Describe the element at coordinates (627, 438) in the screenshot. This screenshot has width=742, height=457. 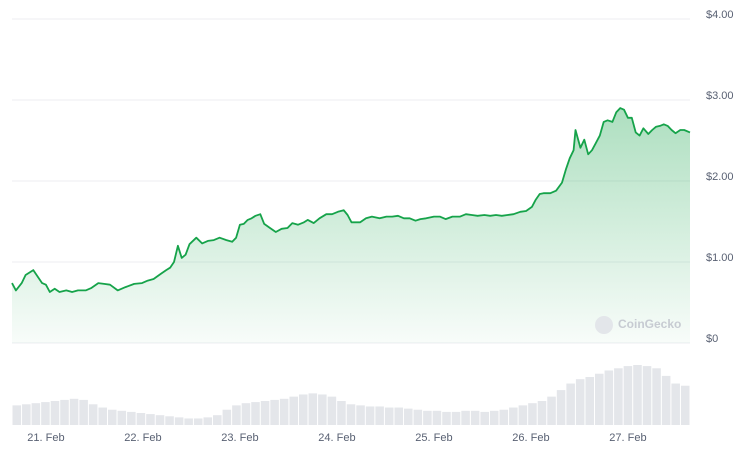
I see `x-tick-label: 27. Feb` at that location.